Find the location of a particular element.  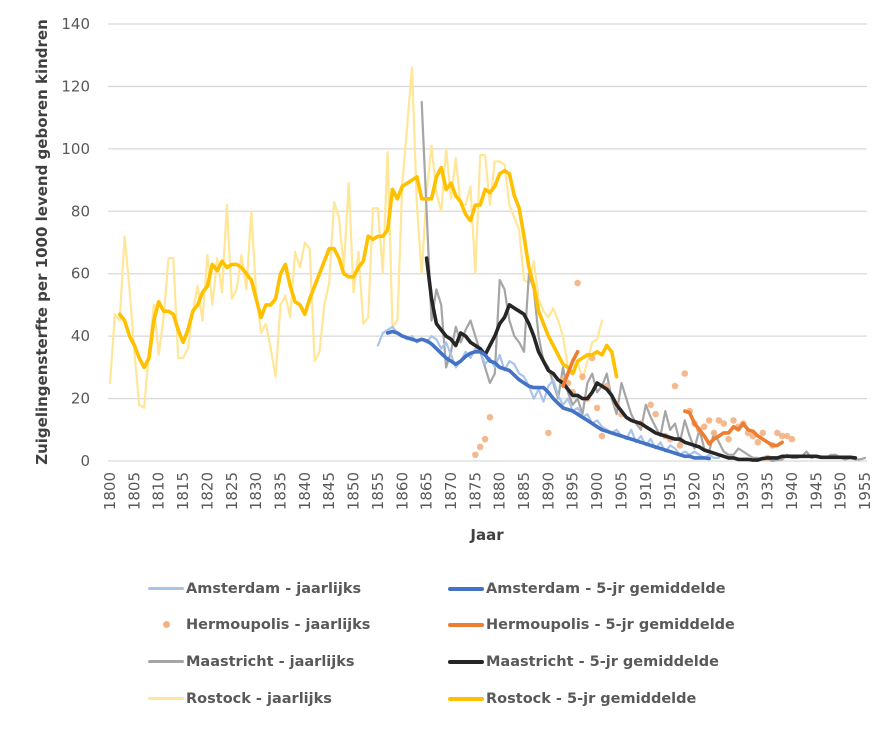

legend-dot-icon is located at coordinates (166, 625).